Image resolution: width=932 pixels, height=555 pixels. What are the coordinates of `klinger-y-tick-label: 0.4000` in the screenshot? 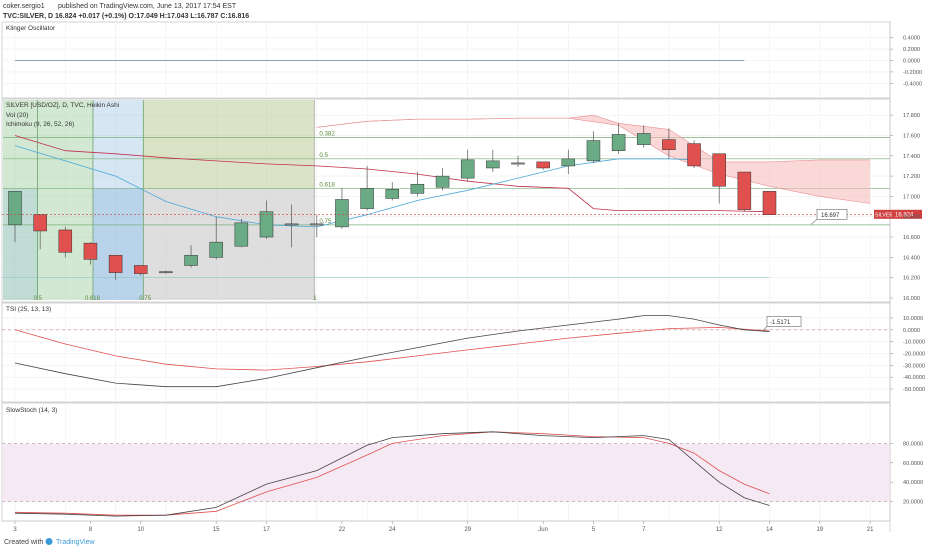 It's located at (911, 39).